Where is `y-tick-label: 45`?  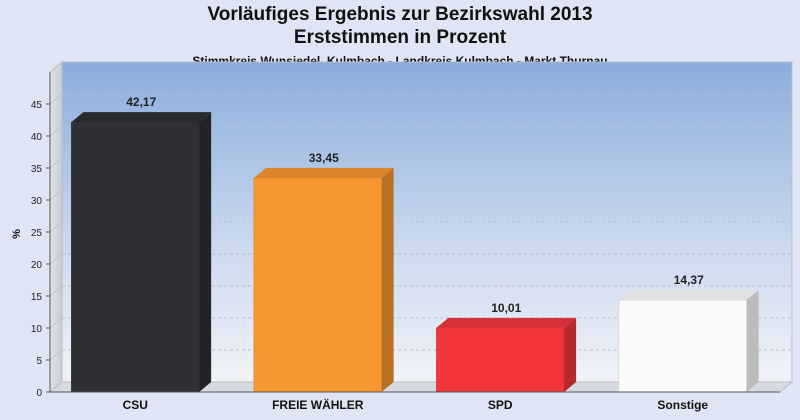
y-tick-label: 45 is located at coordinates (37, 105).